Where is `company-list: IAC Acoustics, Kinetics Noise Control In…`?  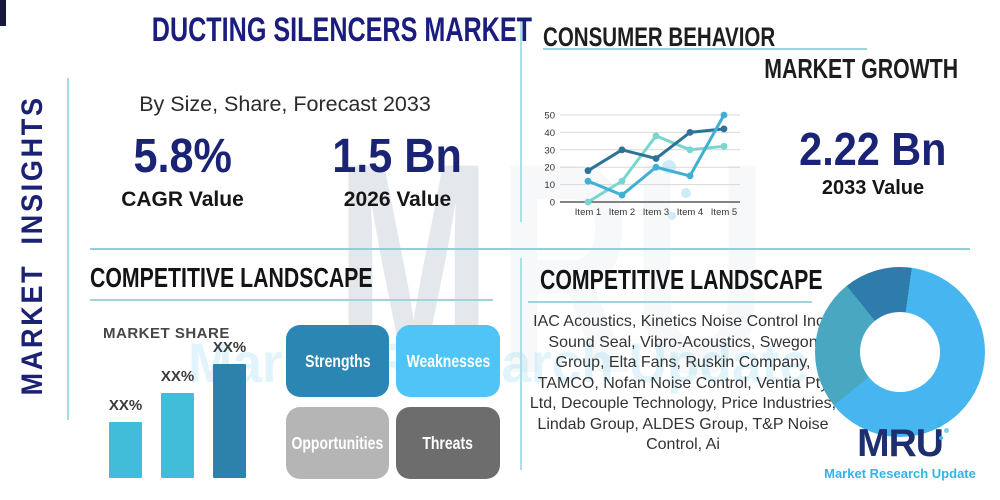
company-list: IAC Acoustics, Kinetics Noise Control In… is located at coordinates (683, 383).